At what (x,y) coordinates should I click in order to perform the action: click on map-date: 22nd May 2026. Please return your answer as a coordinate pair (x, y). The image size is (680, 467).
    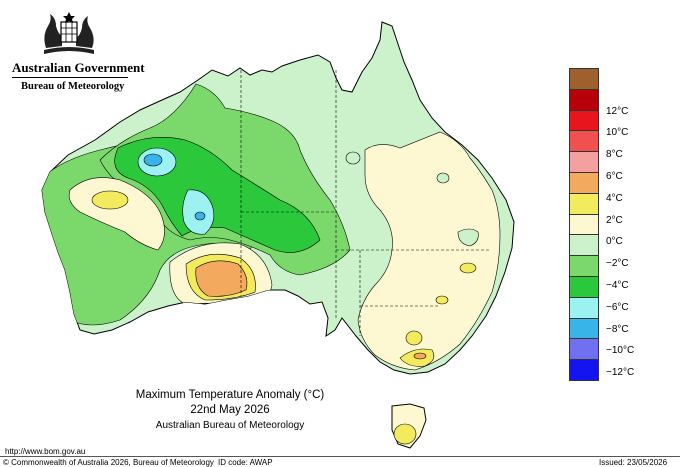
    Looking at the image, I should click on (230, 410).